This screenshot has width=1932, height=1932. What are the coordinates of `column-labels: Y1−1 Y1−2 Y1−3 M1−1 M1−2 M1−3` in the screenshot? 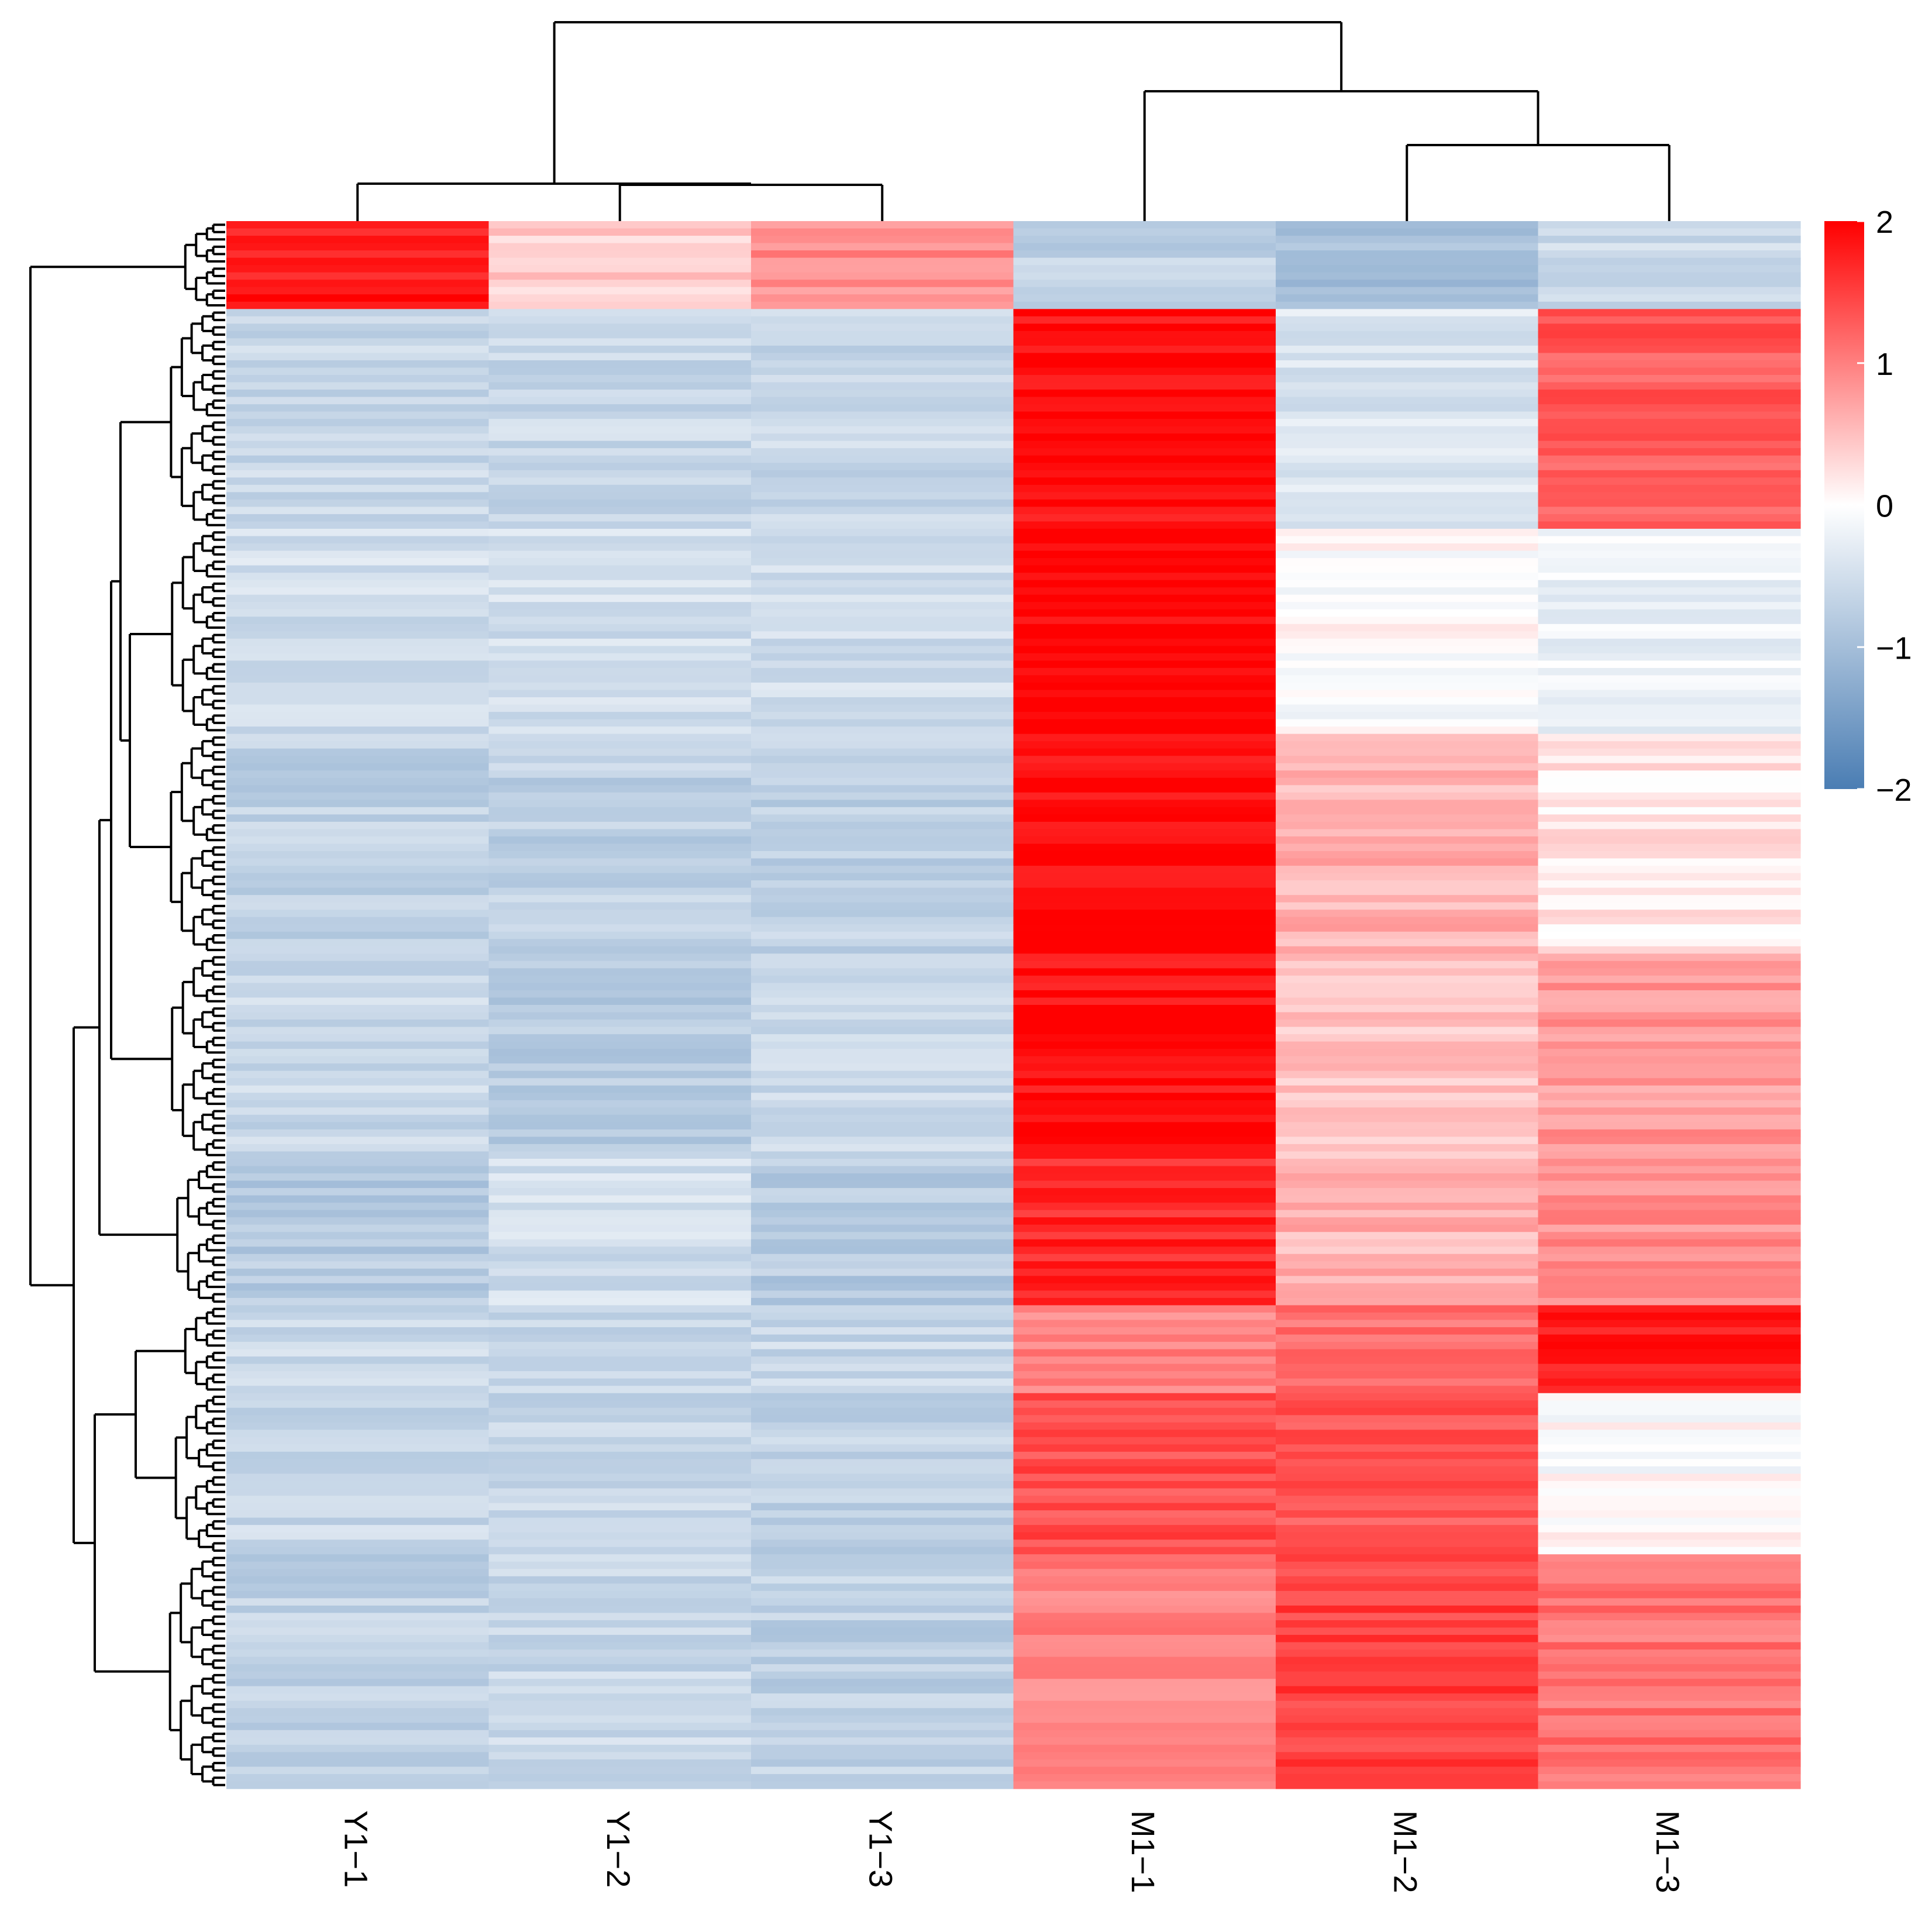 It's located at (1012, 1851).